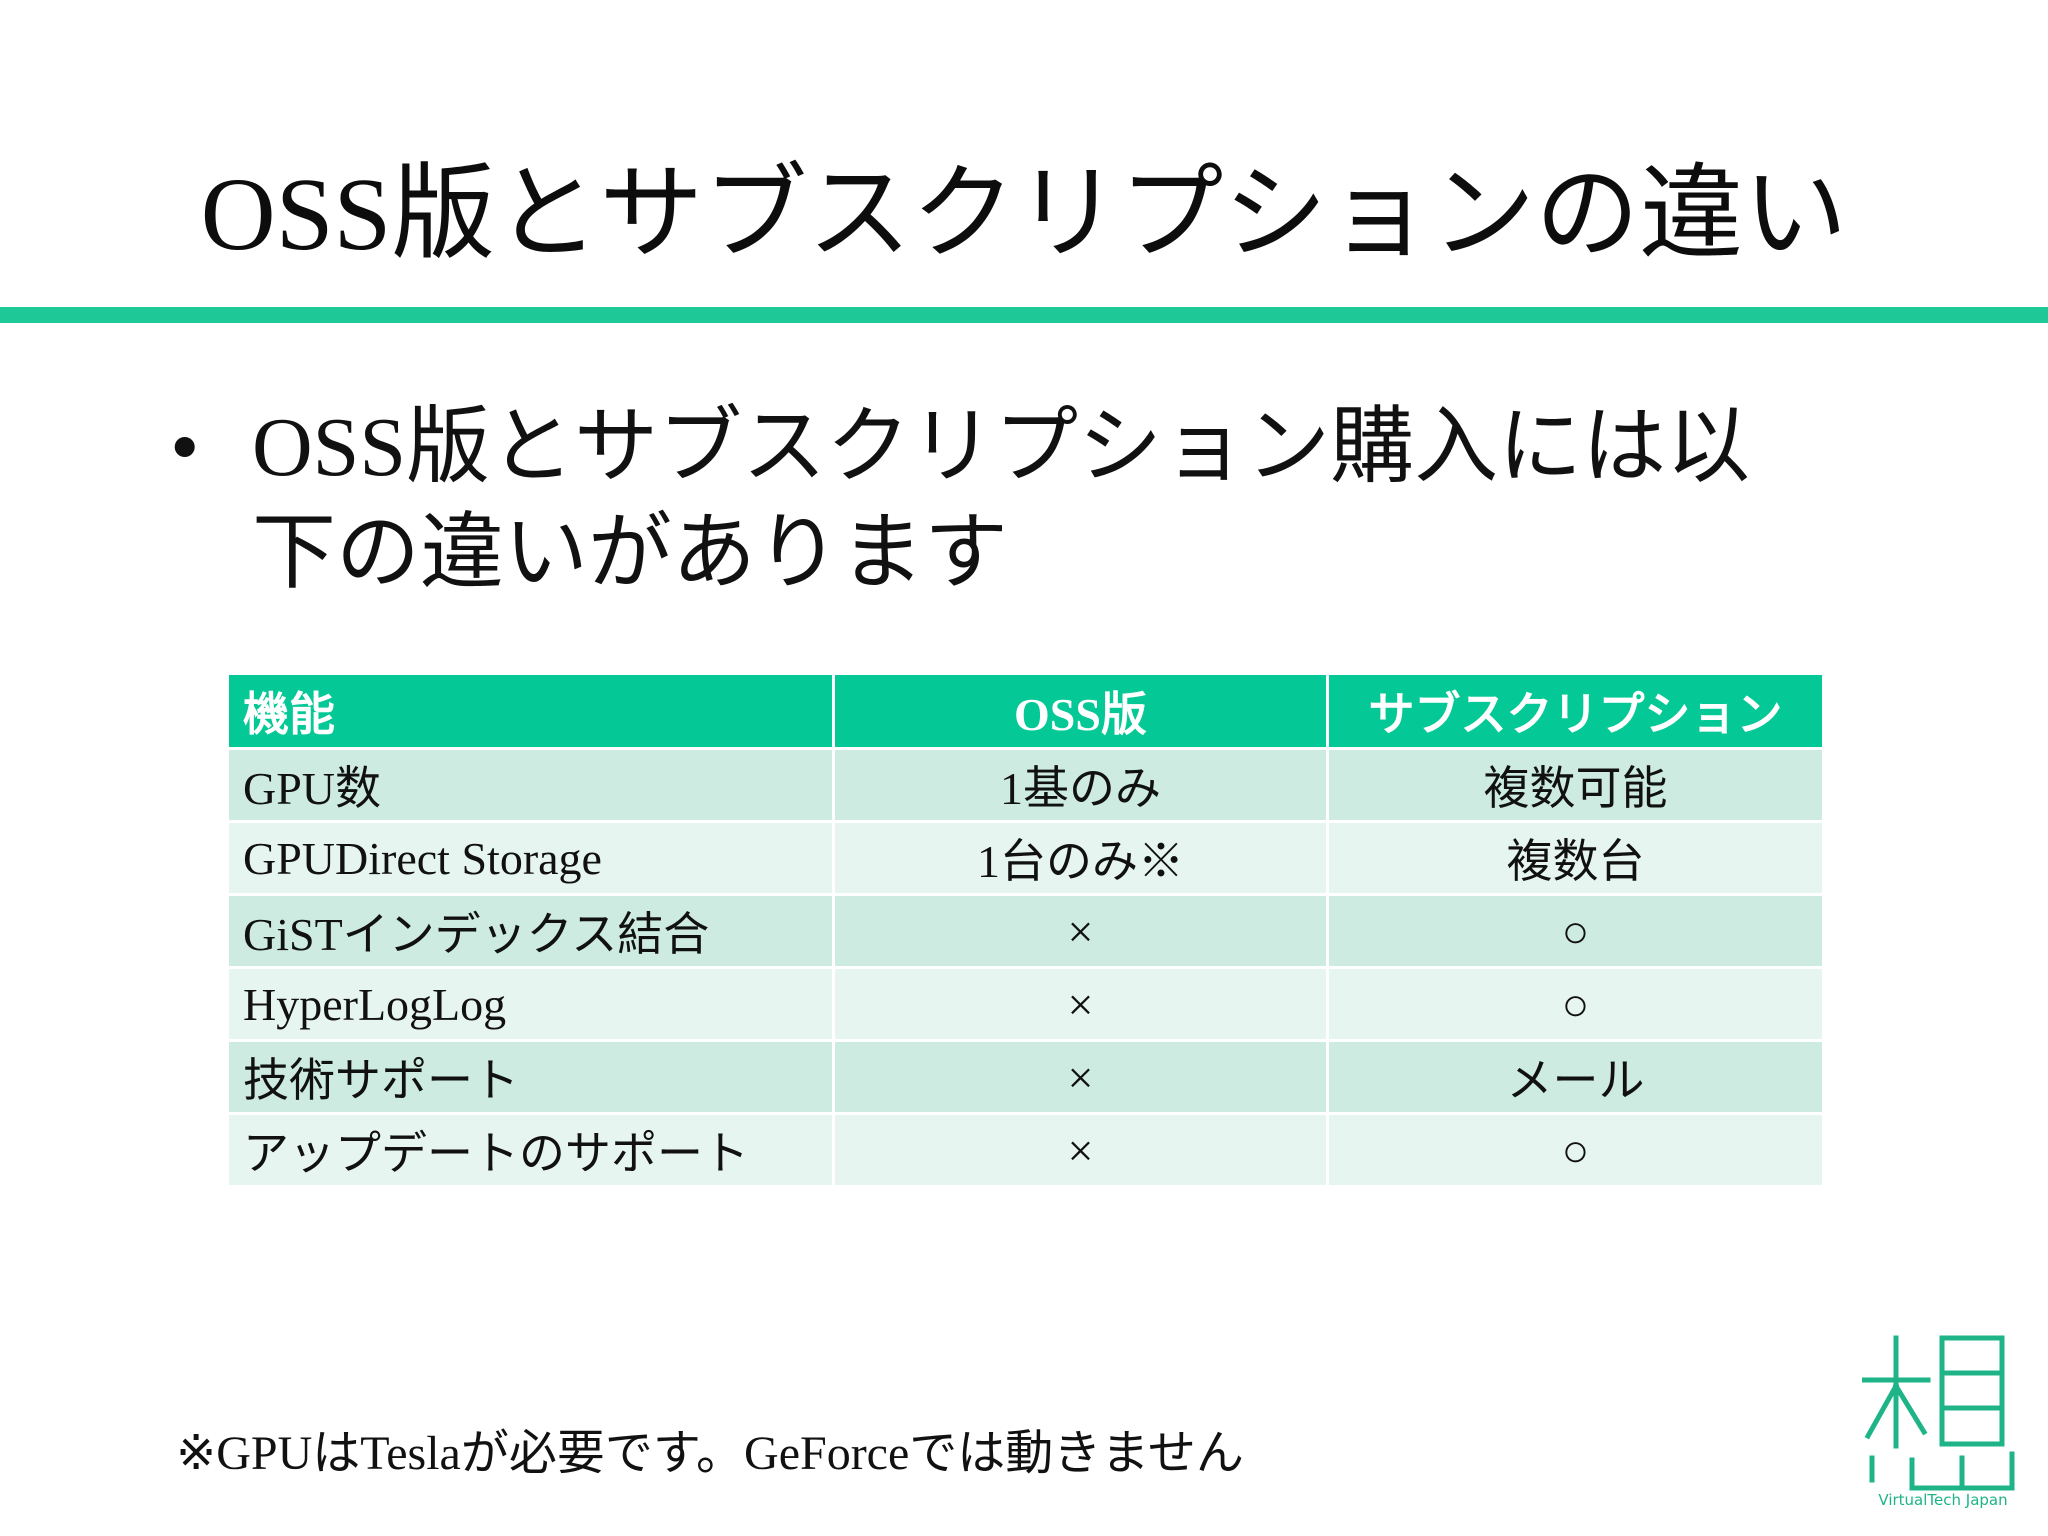  Describe the element at coordinates (1024, 315) in the screenshot. I see `title-divider` at that location.